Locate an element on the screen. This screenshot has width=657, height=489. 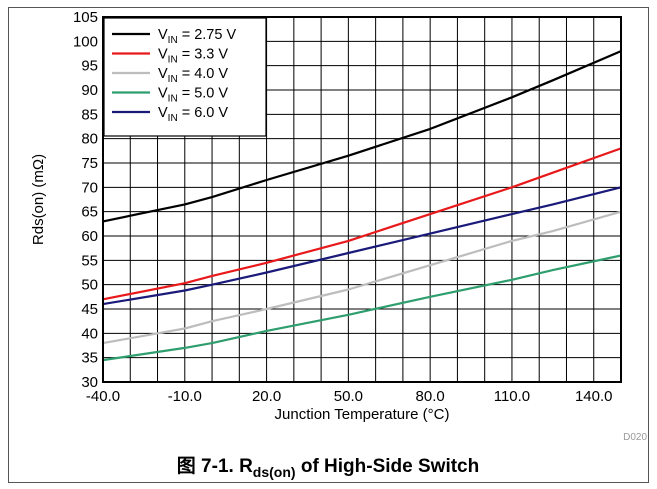
y-tick-label: 95 is located at coordinates (89, 66).